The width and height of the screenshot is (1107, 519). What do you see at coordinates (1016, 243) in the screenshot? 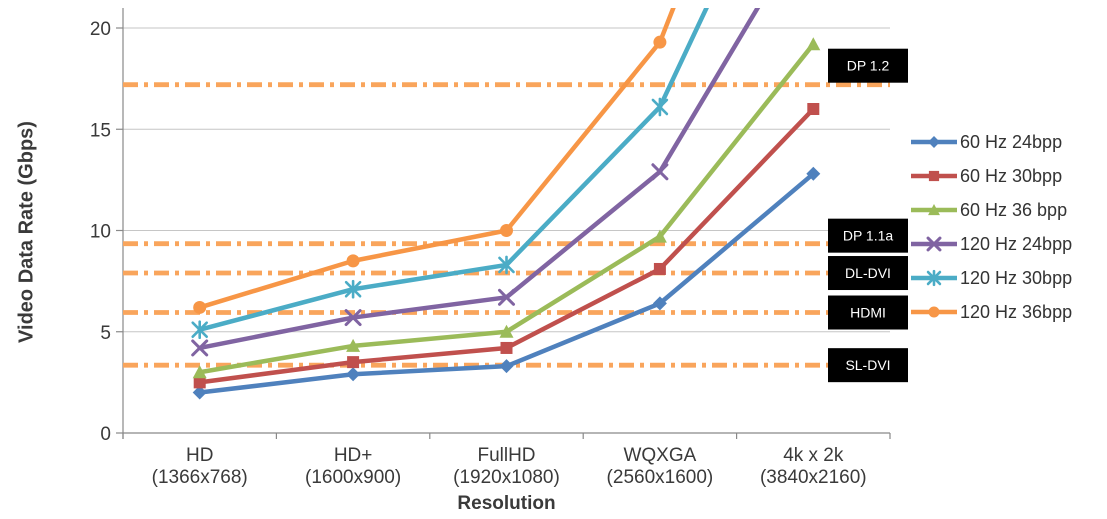
I see `legend-label: 120 Hz 24bpp` at bounding box center [1016, 243].